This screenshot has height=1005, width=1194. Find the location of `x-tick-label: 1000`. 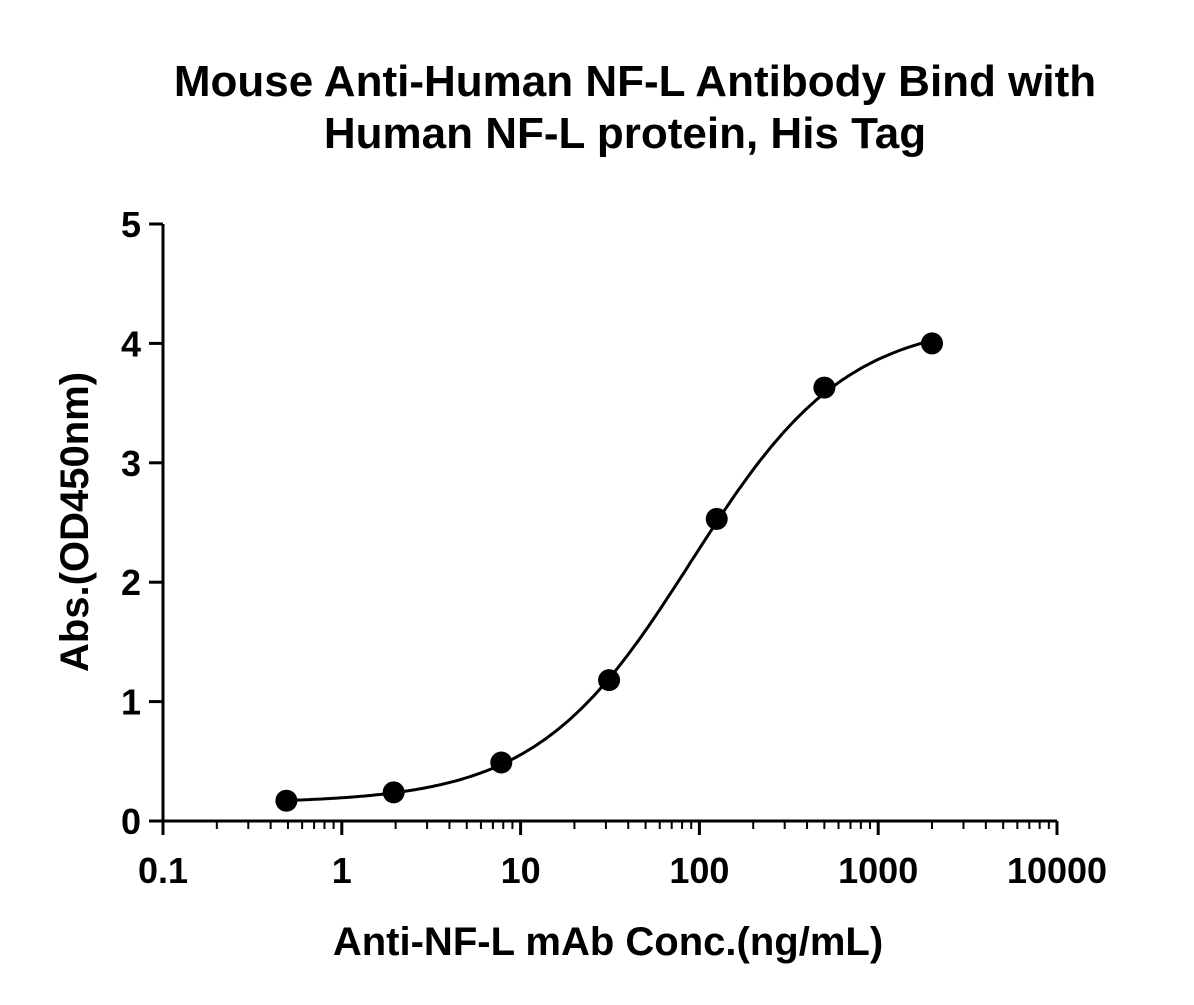

x-tick-label: 1000 is located at coordinates (878, 870).